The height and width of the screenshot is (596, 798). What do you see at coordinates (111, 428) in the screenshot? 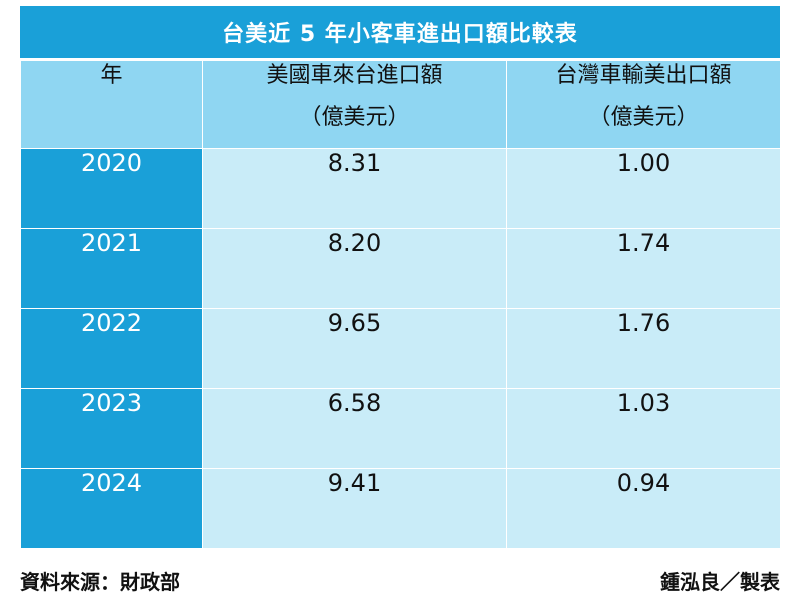
I see `year-cell: 2023` at bounding box center [111, 428].